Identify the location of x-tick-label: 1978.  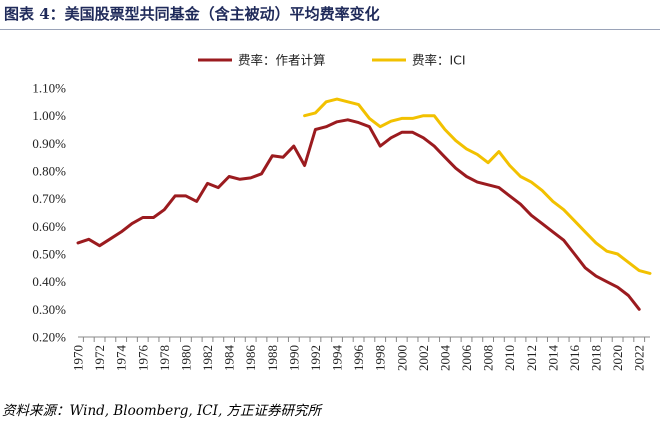
(164, 358).